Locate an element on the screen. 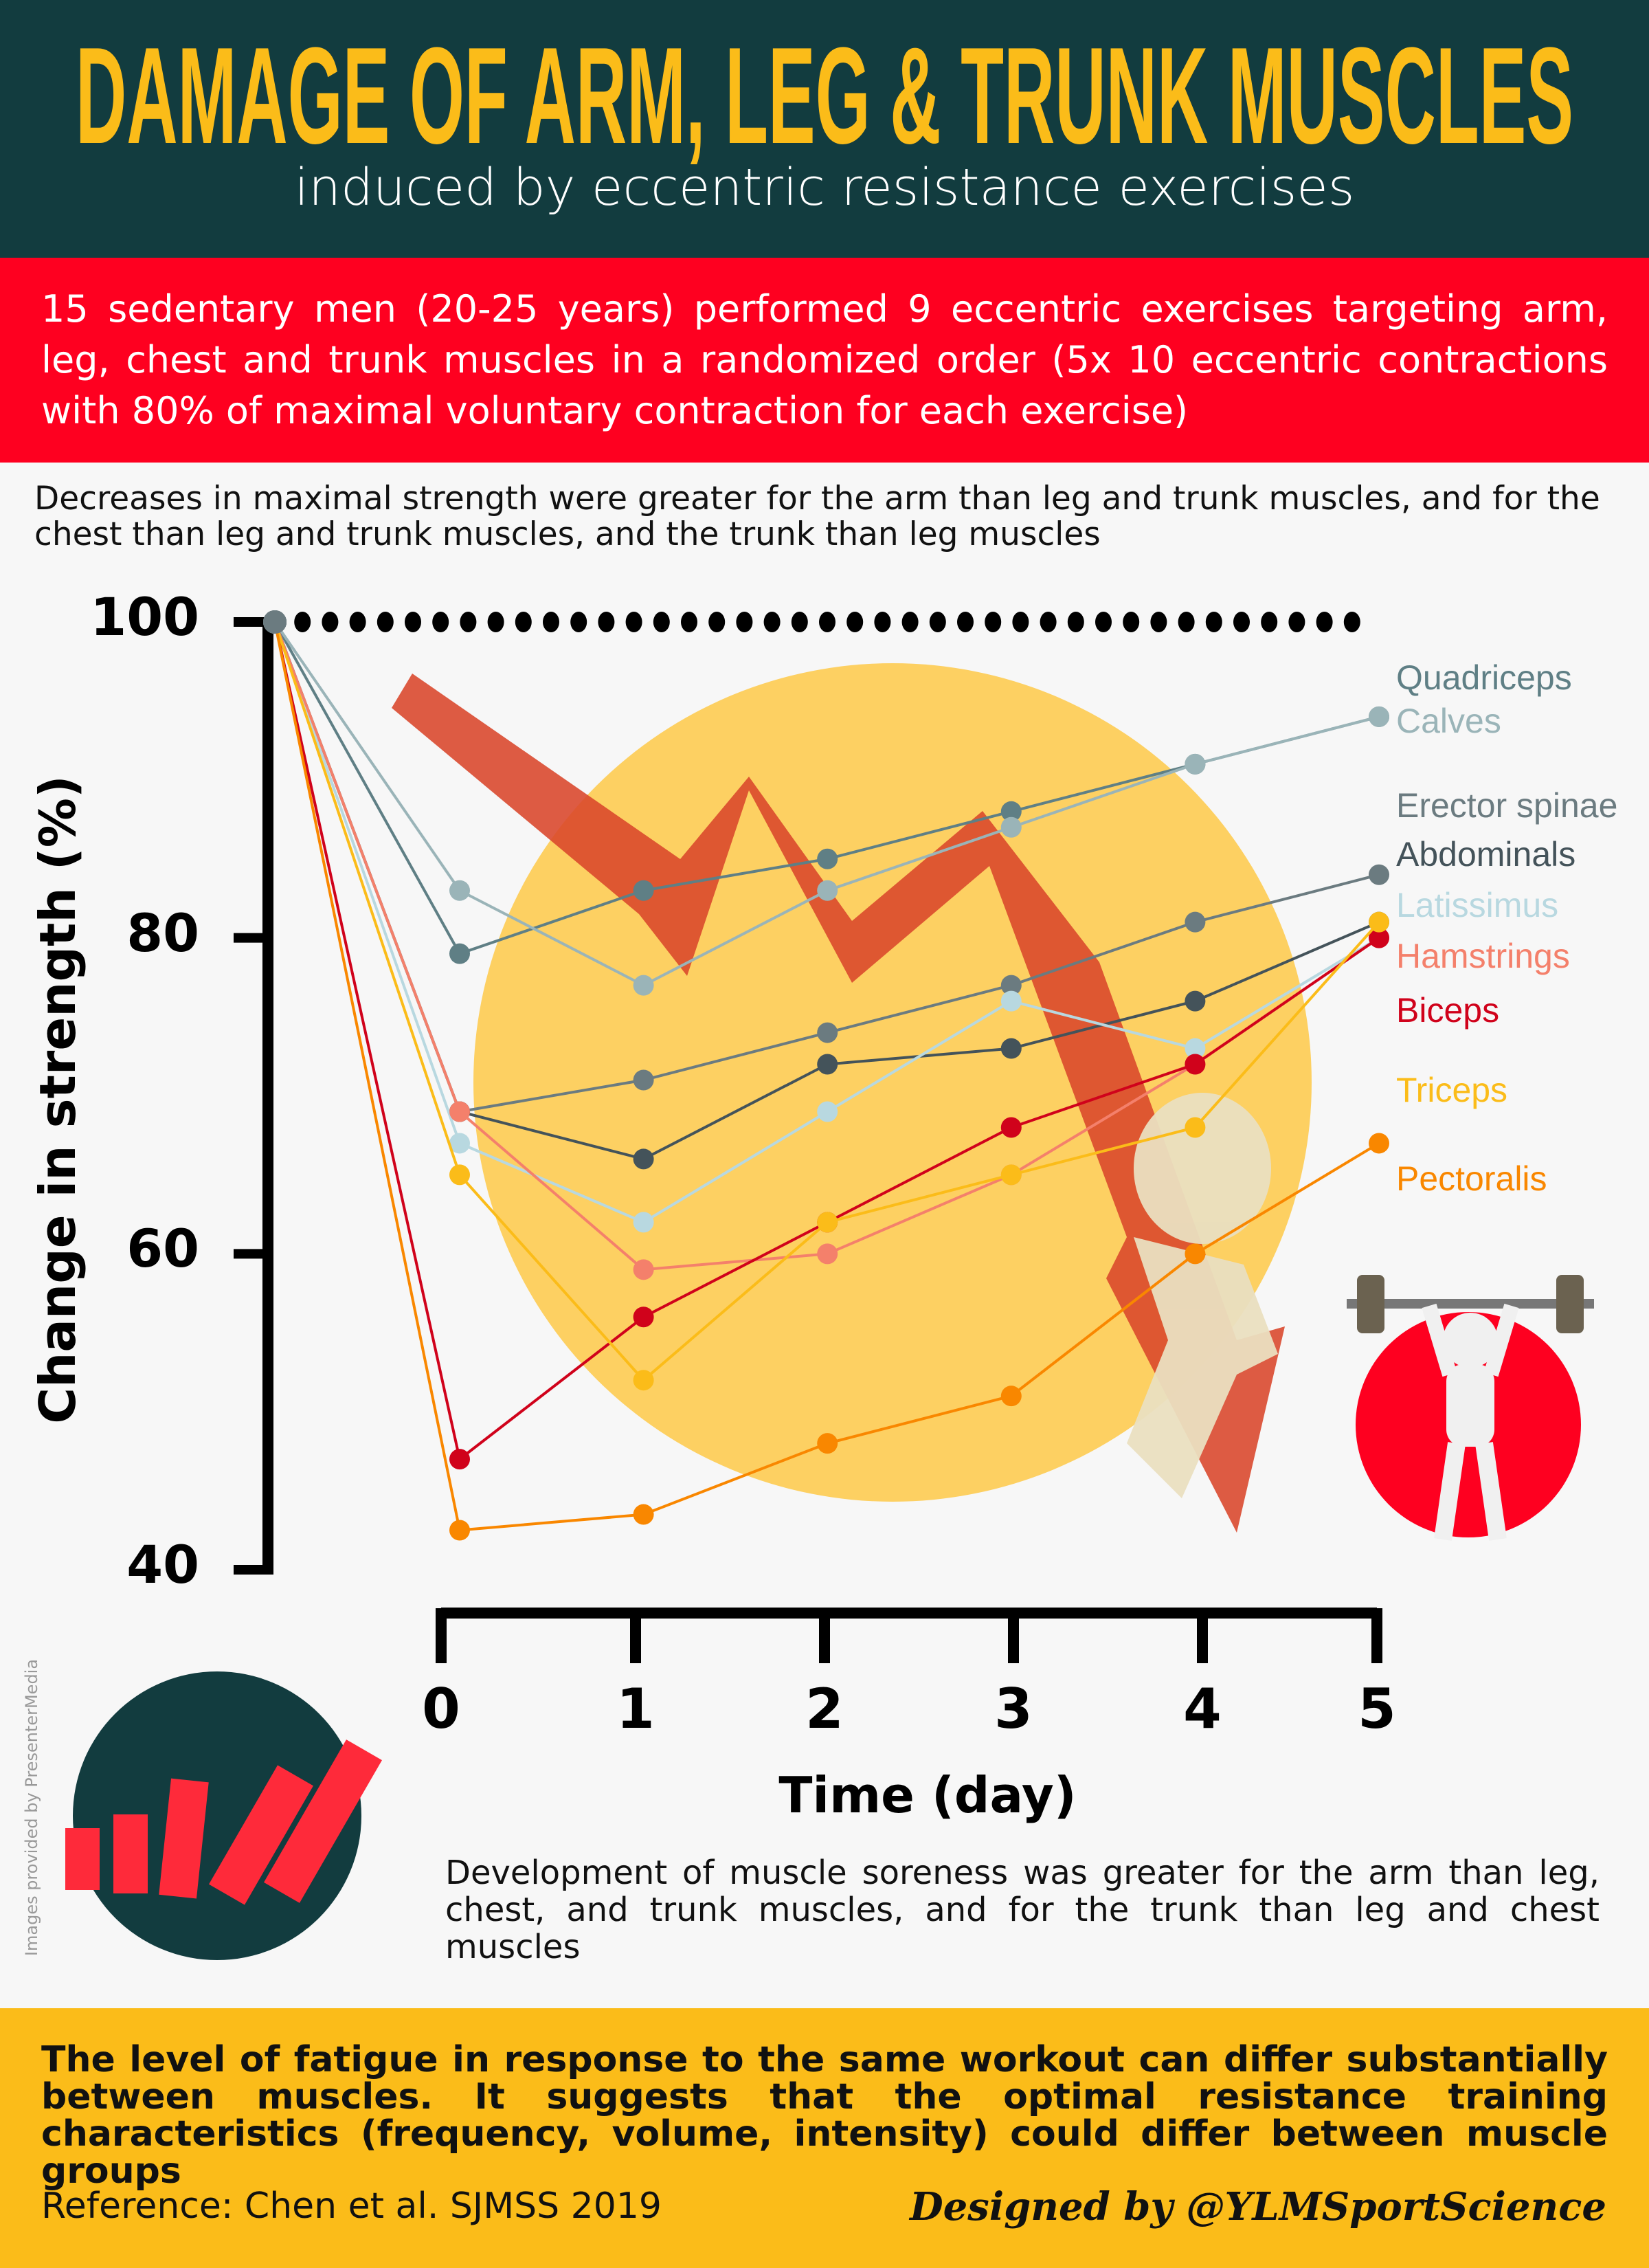 The image size is (1649, 2268). x-tick-label: 1 is located at coordinates (635, 1709).